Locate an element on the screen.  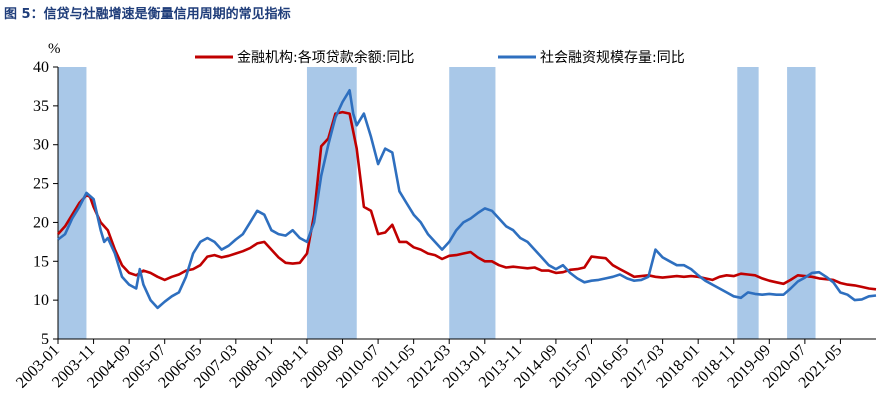
y-tick-label: 35 is located at coordinates (41, 106).